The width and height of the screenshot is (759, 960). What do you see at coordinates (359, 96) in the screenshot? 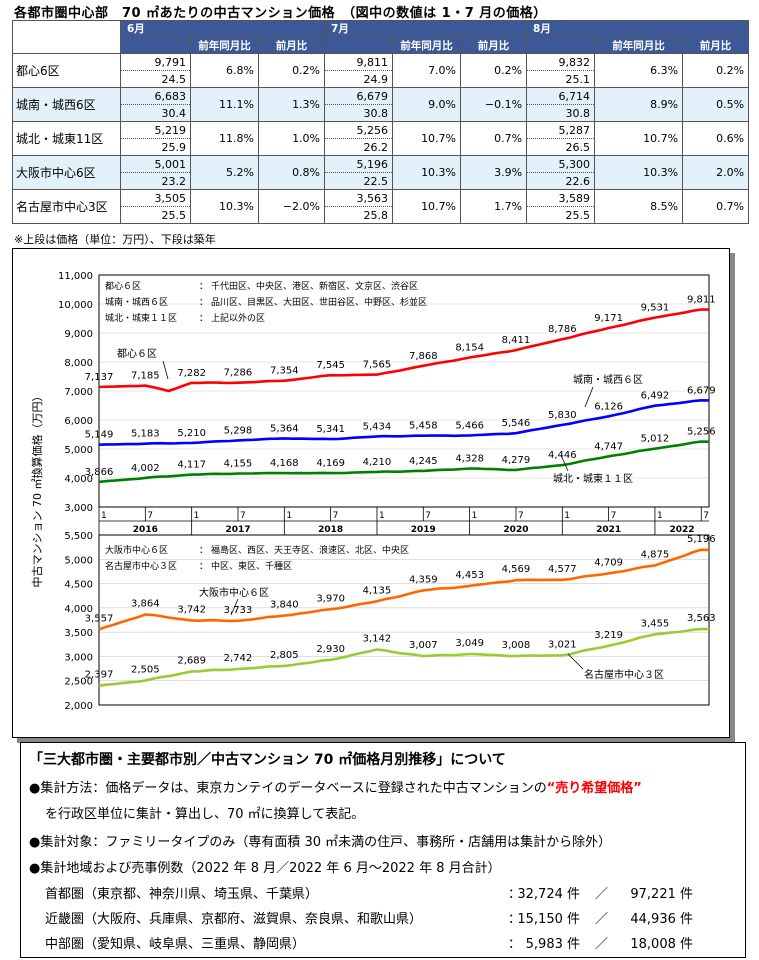
I see `price-value: 6,679` at bounding box center [359, 96].